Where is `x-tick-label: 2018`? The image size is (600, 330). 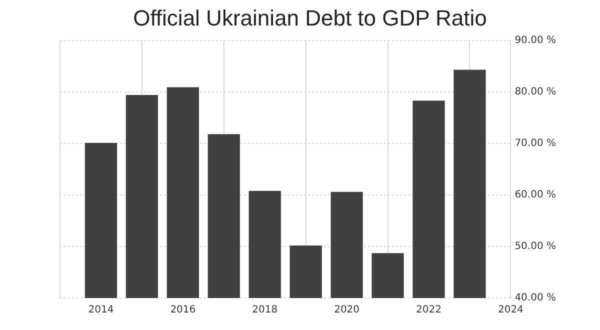
x-tick-label: 2018 is located at coordinates (265, 310).